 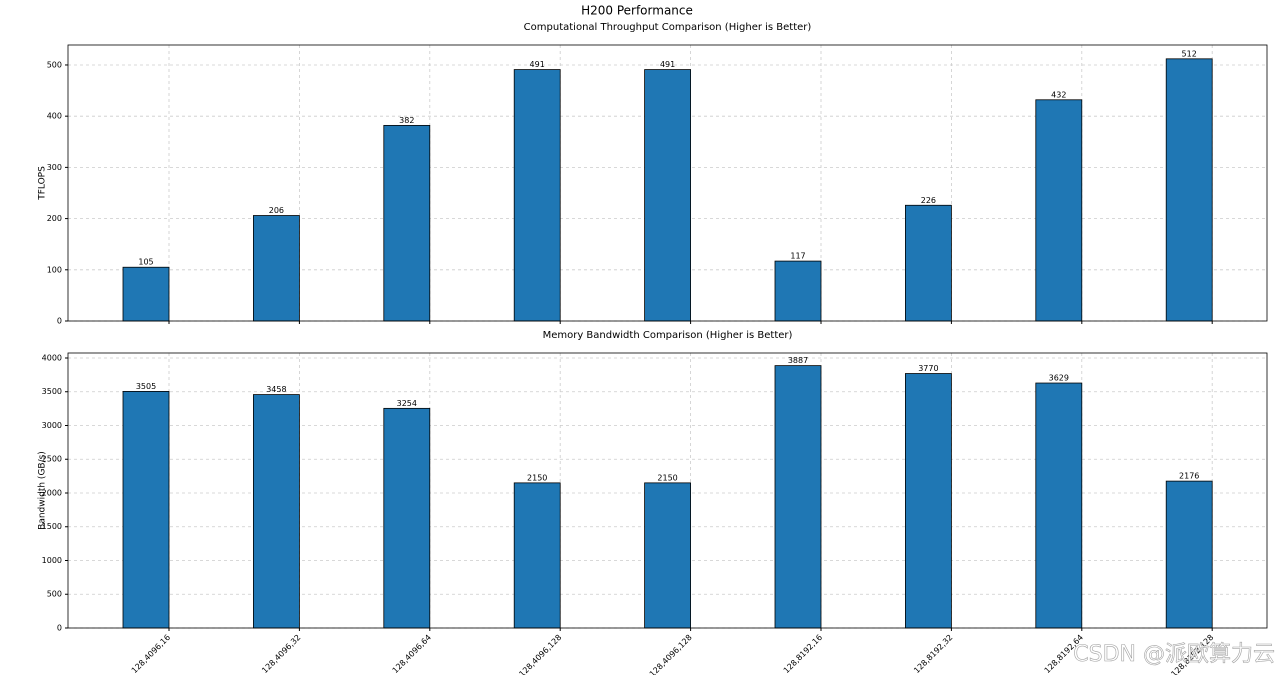 What do you see at coordinates (406, 120) in the screenshot?
I see `value-label: 382` at bounding box center [406, 120].